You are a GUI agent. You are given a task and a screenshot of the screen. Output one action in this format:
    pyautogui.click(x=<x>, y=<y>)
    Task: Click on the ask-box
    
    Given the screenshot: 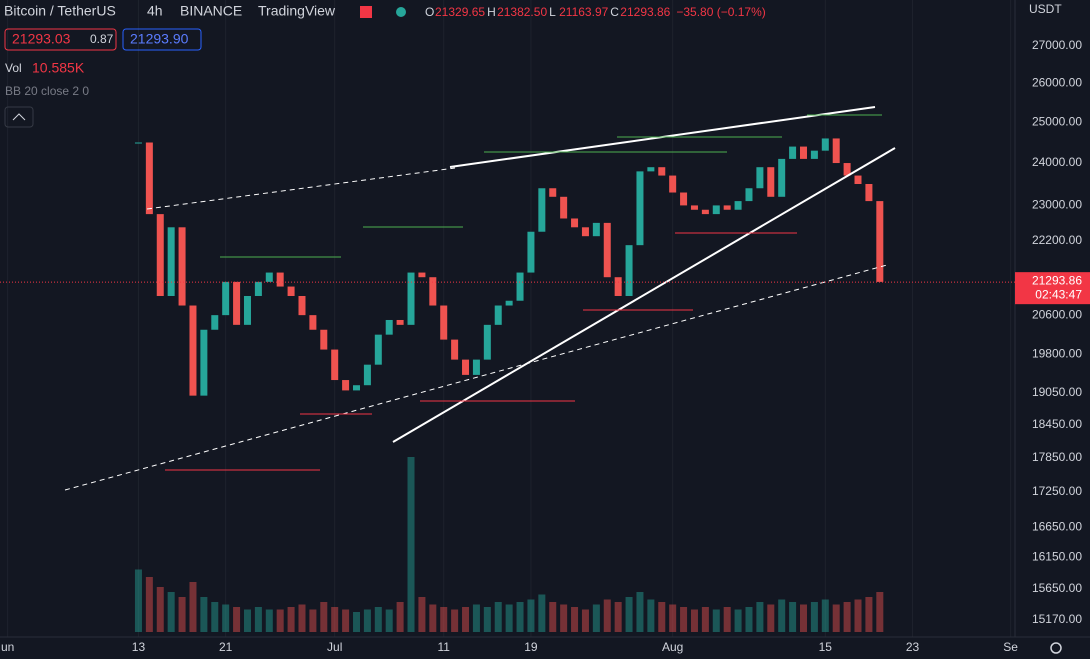 What is the action you would take?
    pyautogui.click(x=162, y=39)
    